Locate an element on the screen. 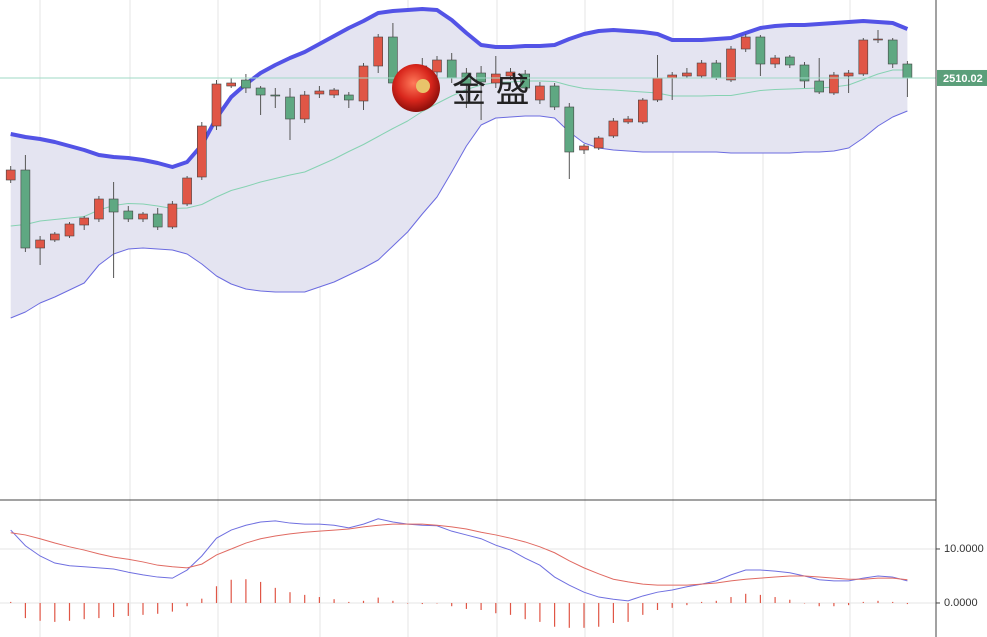 Image resolution: width=987 pixels, height=637 pixels. logo is located at coordinates (416, 88).